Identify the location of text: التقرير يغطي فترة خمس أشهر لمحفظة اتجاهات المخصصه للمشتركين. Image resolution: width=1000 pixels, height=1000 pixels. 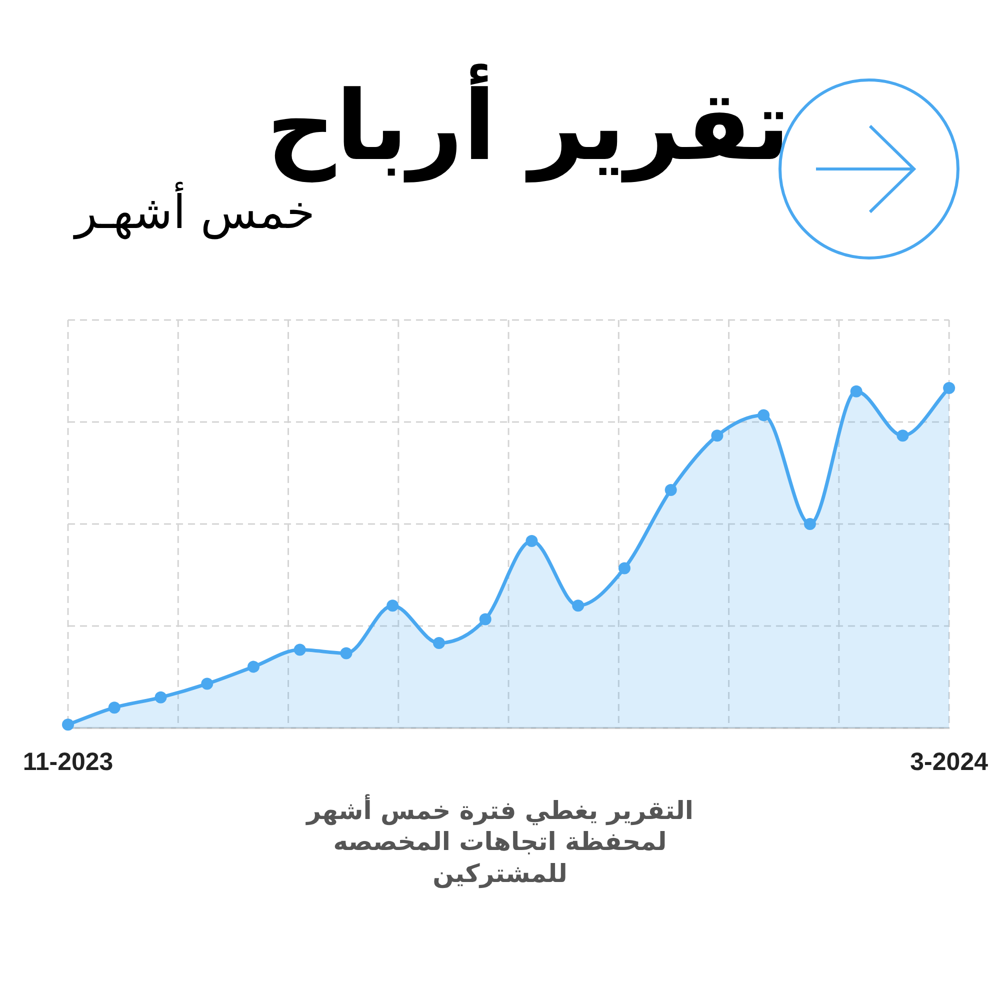
(499, 842).